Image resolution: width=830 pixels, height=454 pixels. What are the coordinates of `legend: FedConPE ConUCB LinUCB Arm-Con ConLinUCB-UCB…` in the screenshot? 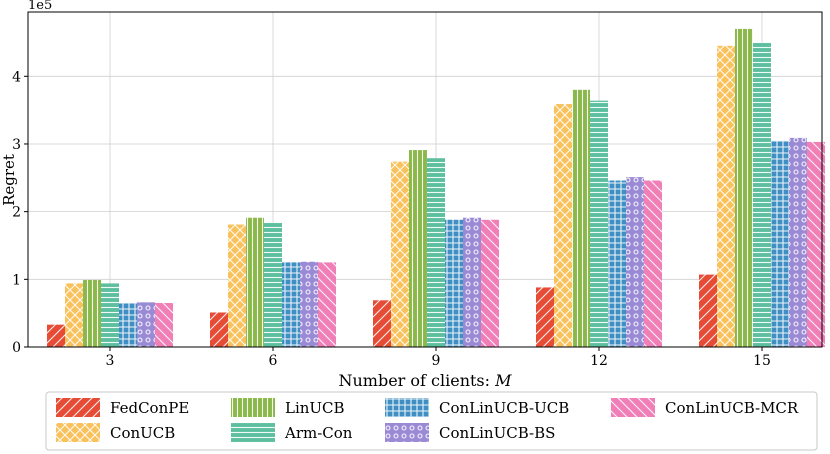 It's located at (431, 421).